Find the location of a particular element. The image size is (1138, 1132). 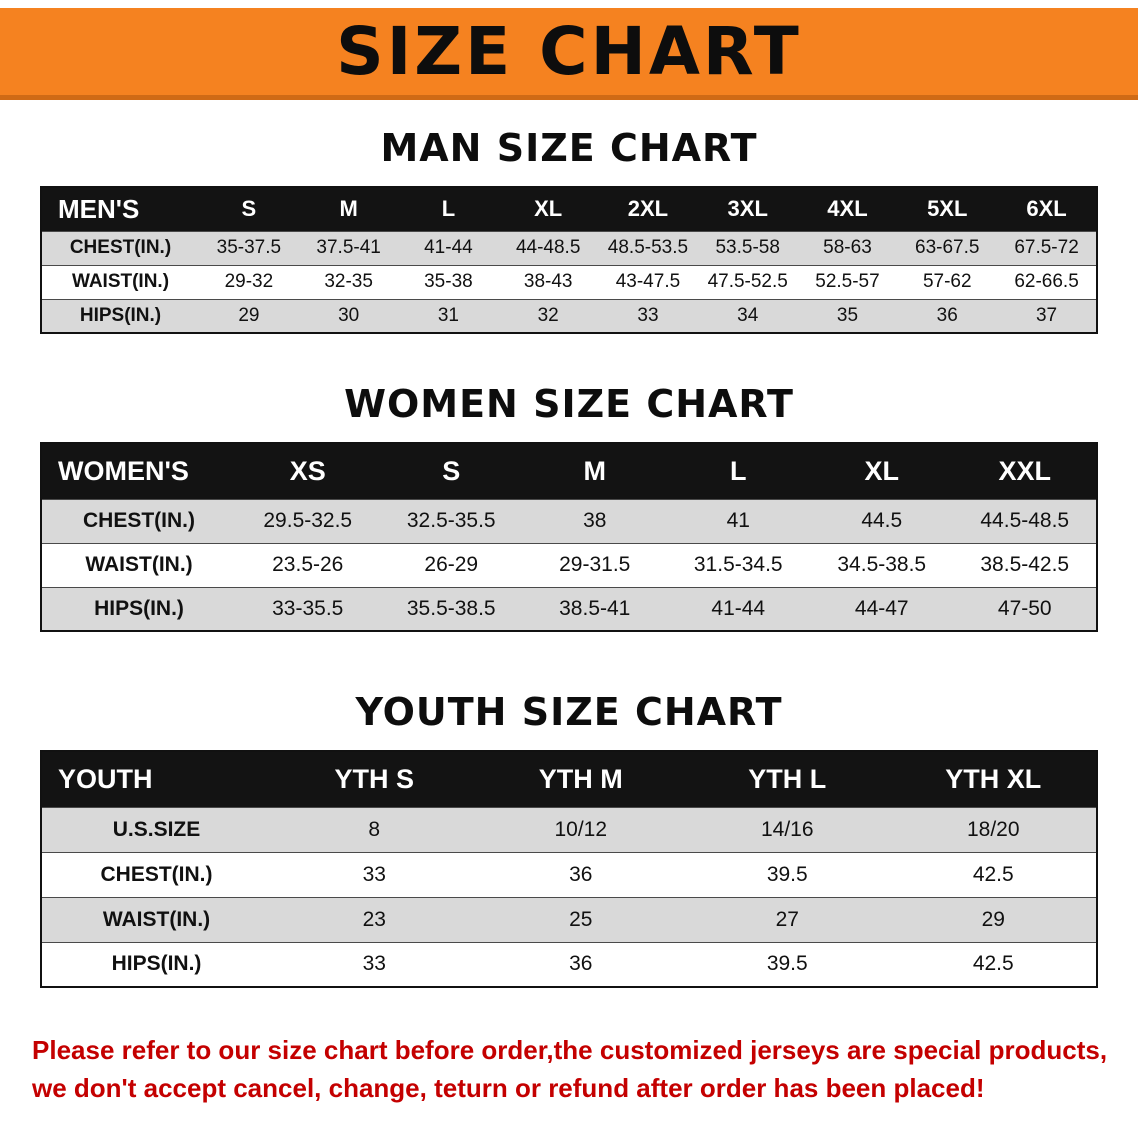

table-corner-label: YOUTH is located at coordinates (156, 779).